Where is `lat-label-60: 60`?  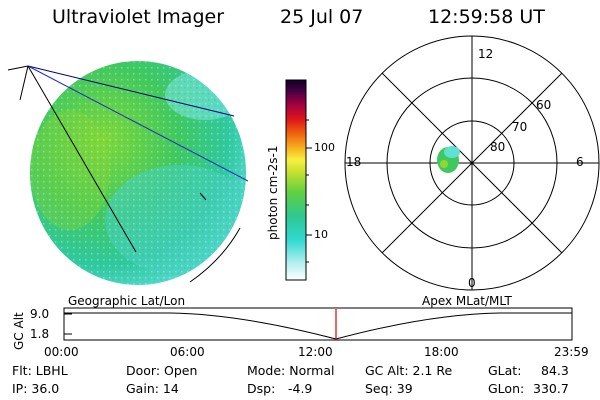 lat-label-60: 60 is located at coordinates (544, 105).